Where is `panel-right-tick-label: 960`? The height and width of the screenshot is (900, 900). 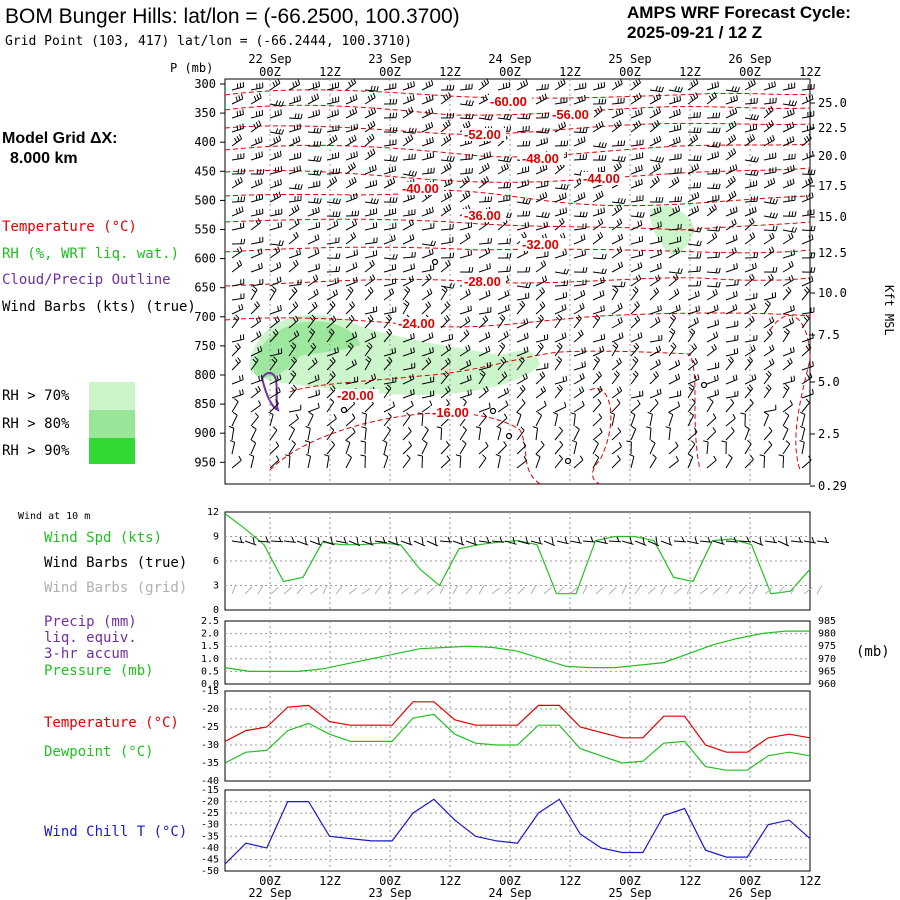 panel-right-tick-label: 960 is located at coordinates (827, 684).